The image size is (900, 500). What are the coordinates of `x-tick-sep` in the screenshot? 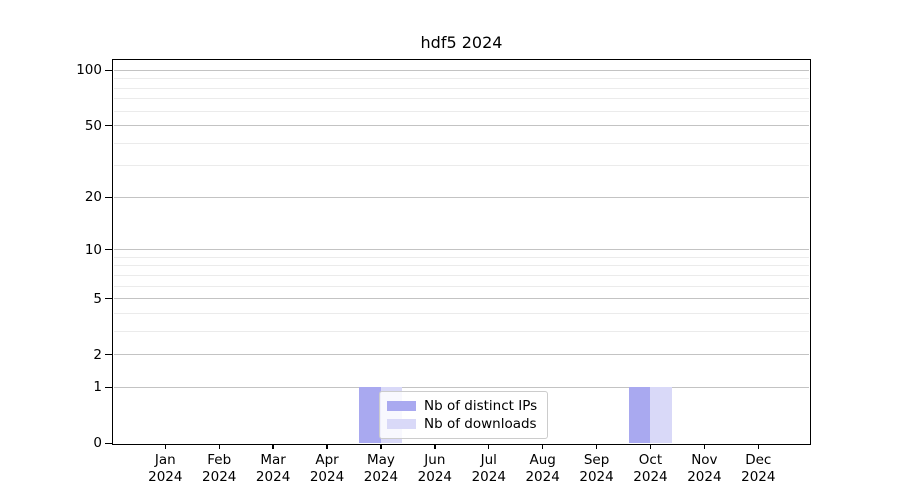 It's located at (596, 446).